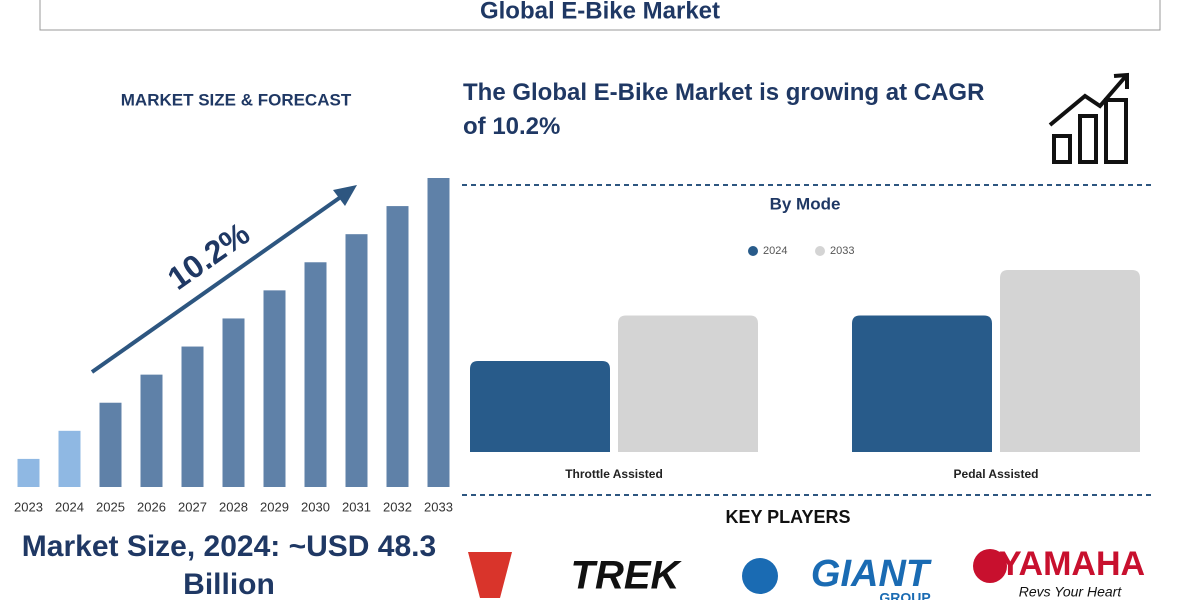 This screenshot has height=600, width=1200. What do you see at coordinates (274, 506) in the screenshot?
I see `x-tick-label: 2029` at bounding box center [274, 506].